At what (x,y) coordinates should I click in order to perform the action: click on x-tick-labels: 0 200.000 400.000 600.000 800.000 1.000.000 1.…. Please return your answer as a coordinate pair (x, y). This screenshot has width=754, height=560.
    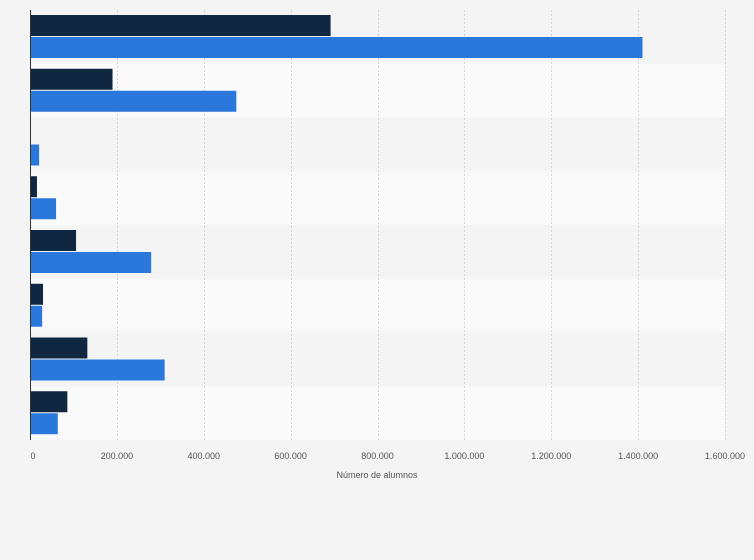
    Looking at the image, I should click on (387, 456).